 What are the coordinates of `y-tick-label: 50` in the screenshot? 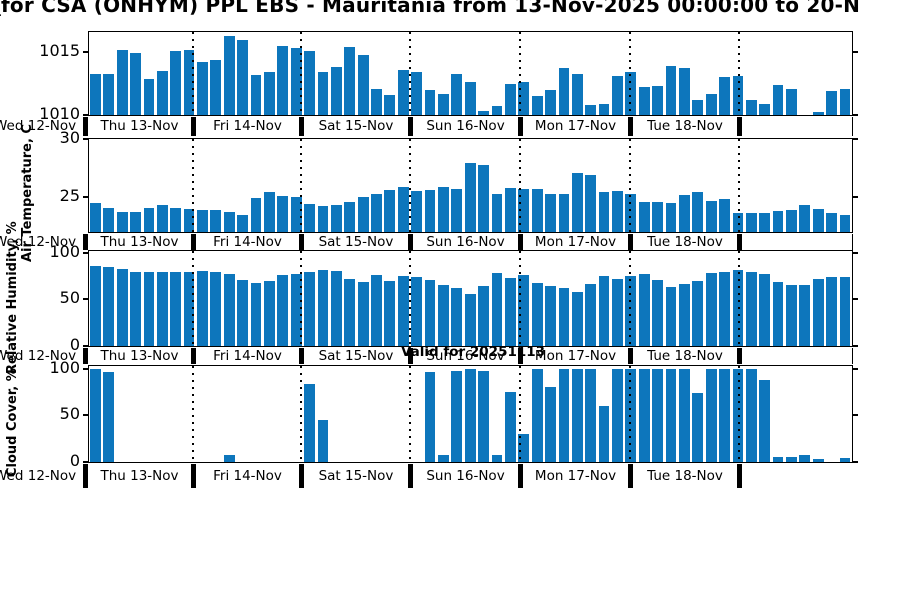 It's located at (69, 298).